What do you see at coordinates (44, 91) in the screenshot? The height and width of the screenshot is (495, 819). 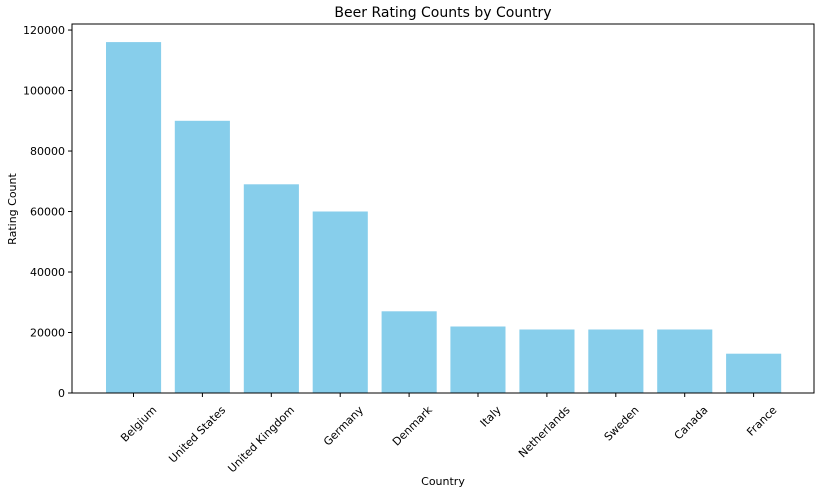 I see `y-tick-label: 100000` at bounding box center [44, 91].